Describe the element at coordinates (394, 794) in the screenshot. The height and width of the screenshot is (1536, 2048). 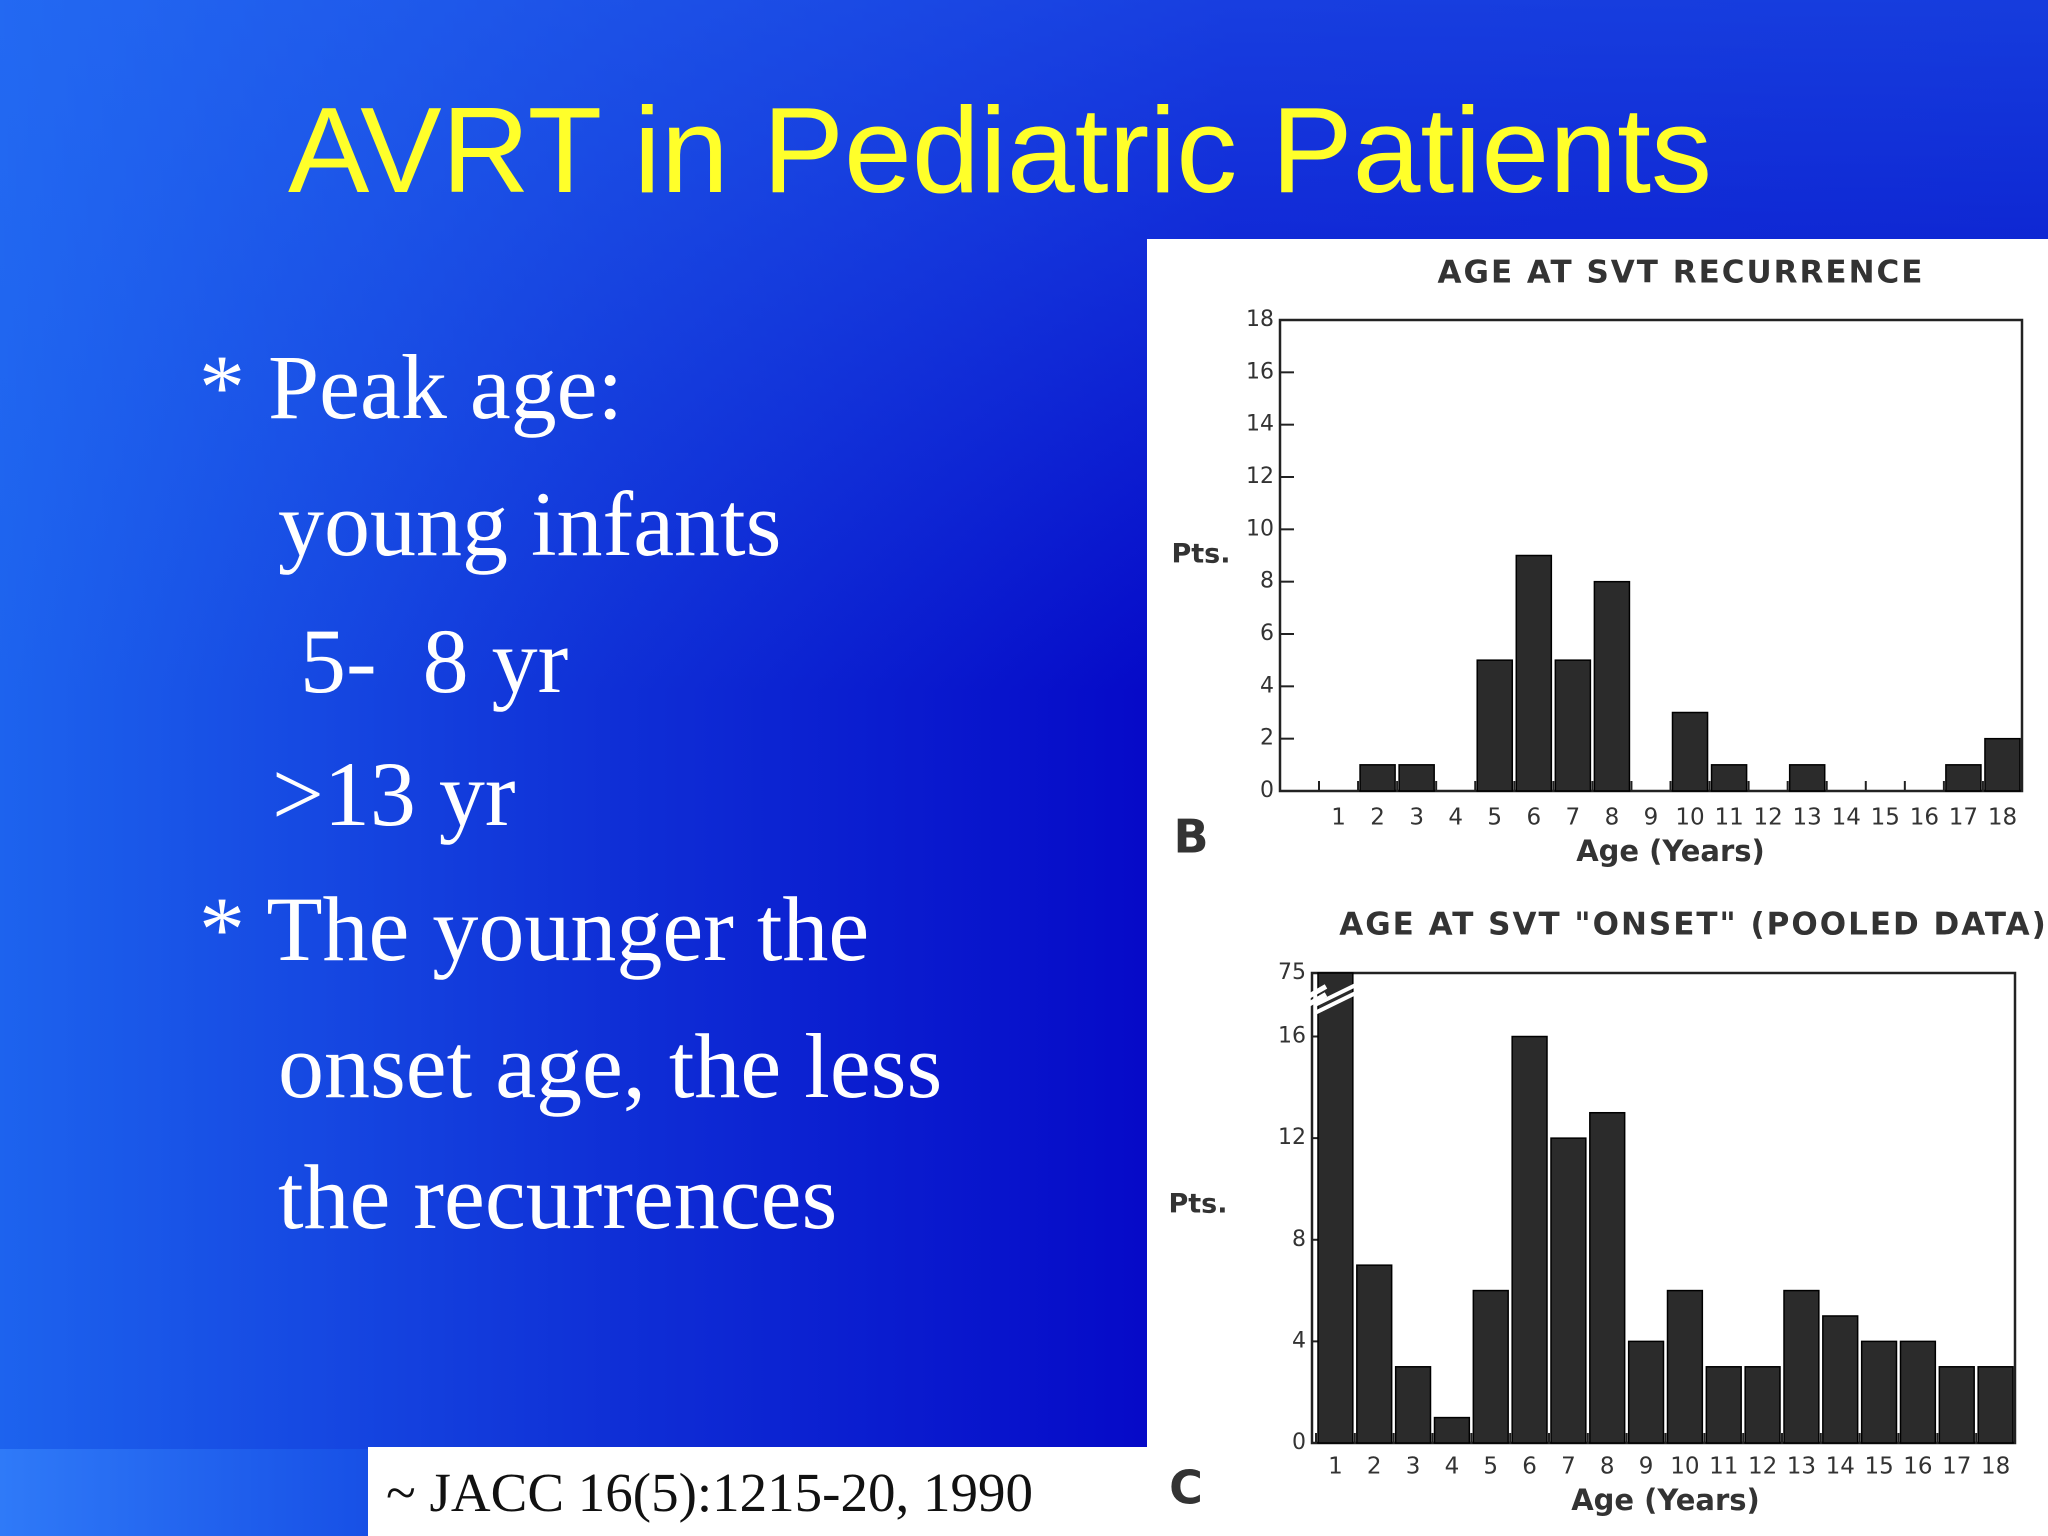
I see `bullet: >13 yr` at that location.